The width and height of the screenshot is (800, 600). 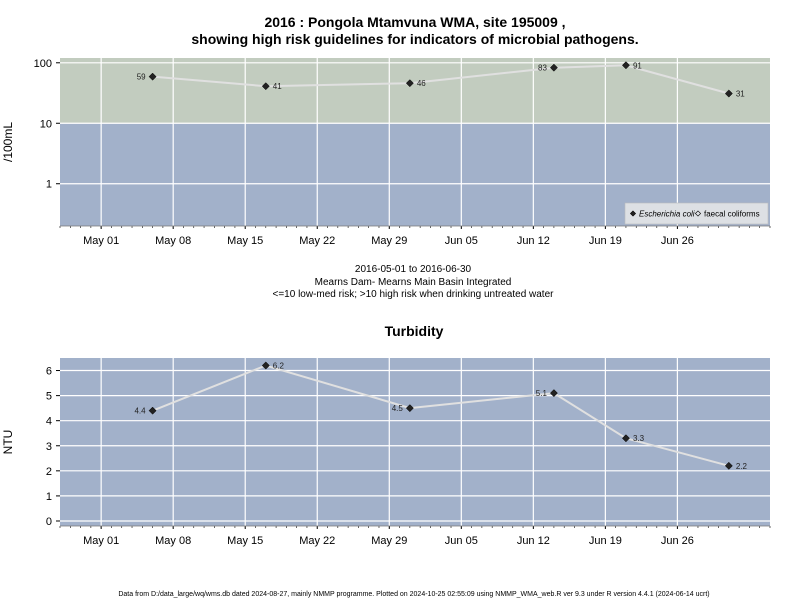 What do you see at coordinates (421, 83) in the screenshot?
I see `data-label: 46` at bounding box center [421, 83].